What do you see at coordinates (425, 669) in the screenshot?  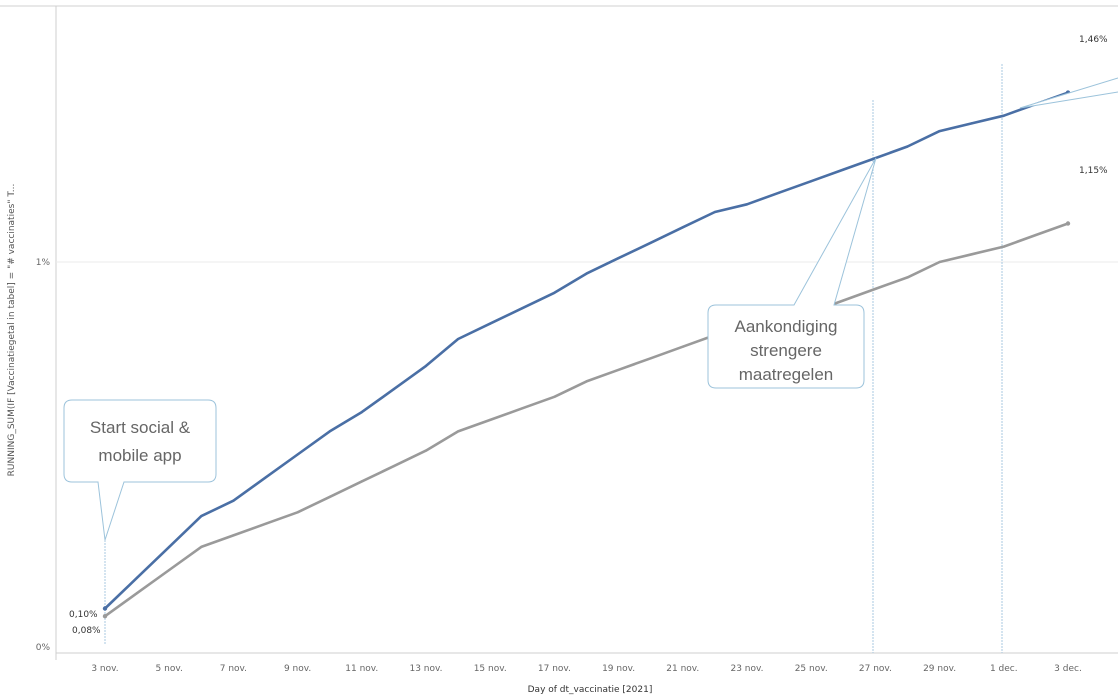 I see `x-tick-label: 13 nov.` at bounding box center [425, 669].